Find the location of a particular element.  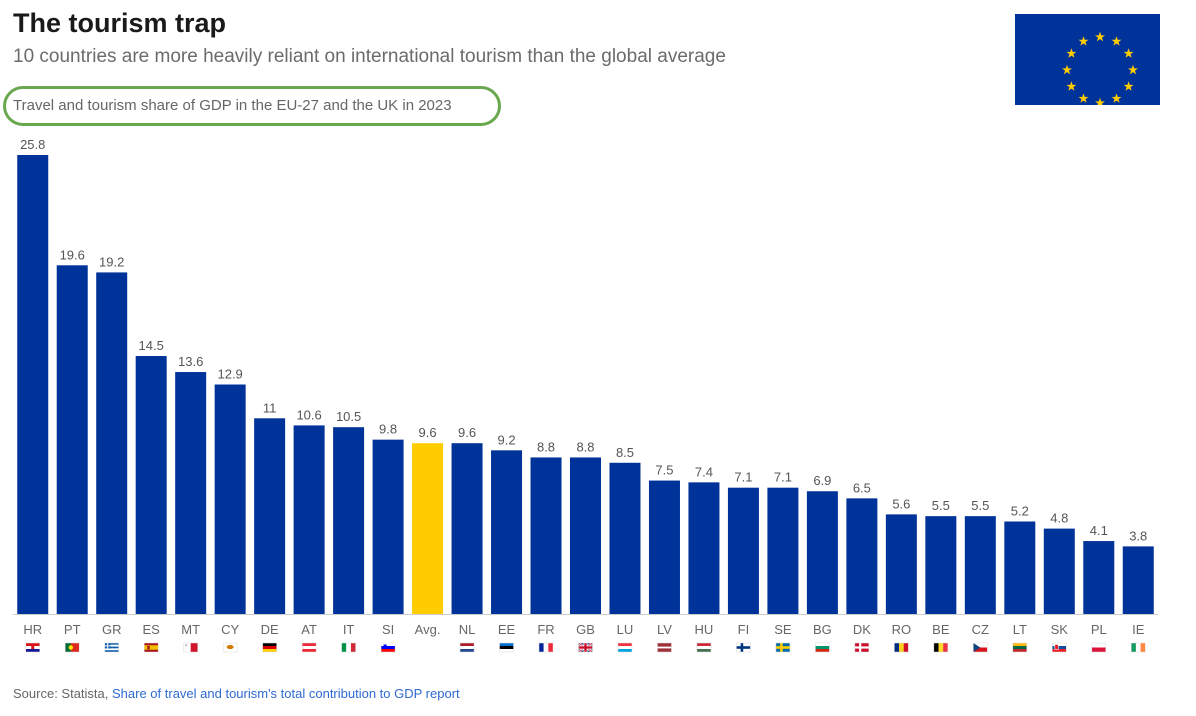

tick-label: FR is located at coordinates (545, 629).